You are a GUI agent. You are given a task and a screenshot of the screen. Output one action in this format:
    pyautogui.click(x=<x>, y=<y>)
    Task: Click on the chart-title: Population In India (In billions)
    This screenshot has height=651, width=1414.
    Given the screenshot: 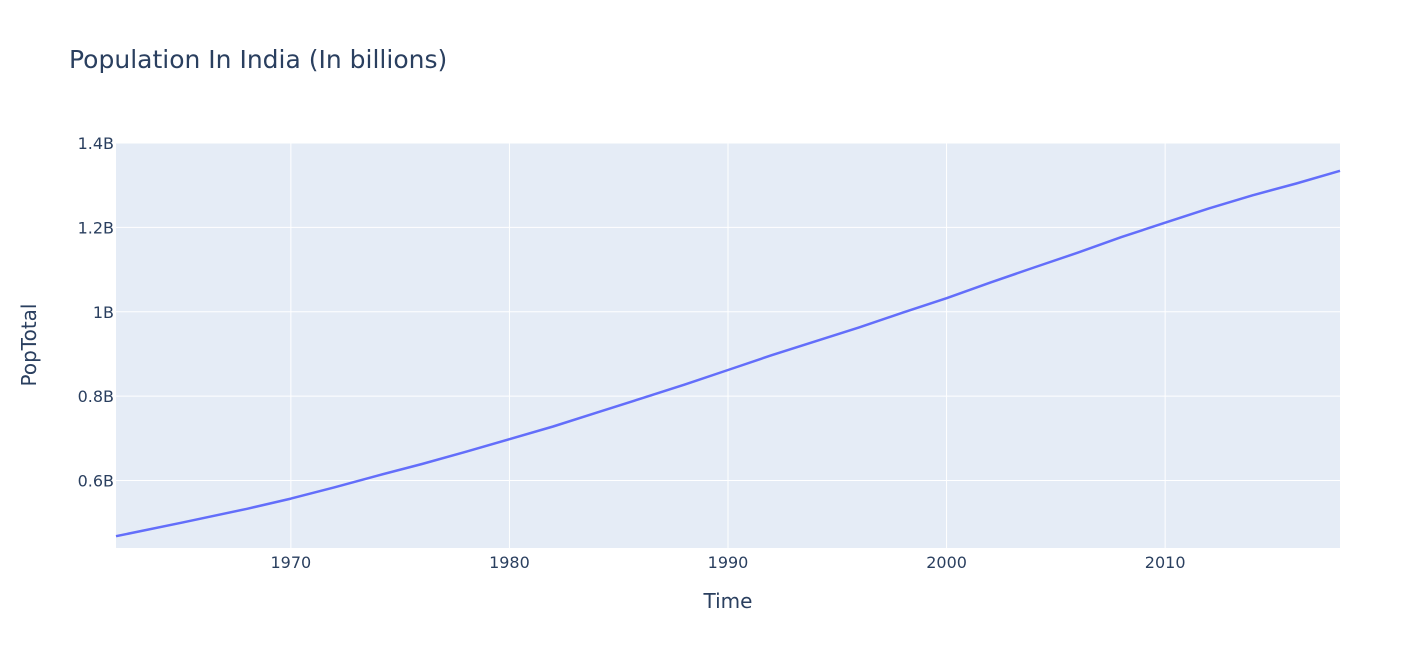 What is the action you would take?
    pyautogui.click(x=258, y=59)
    